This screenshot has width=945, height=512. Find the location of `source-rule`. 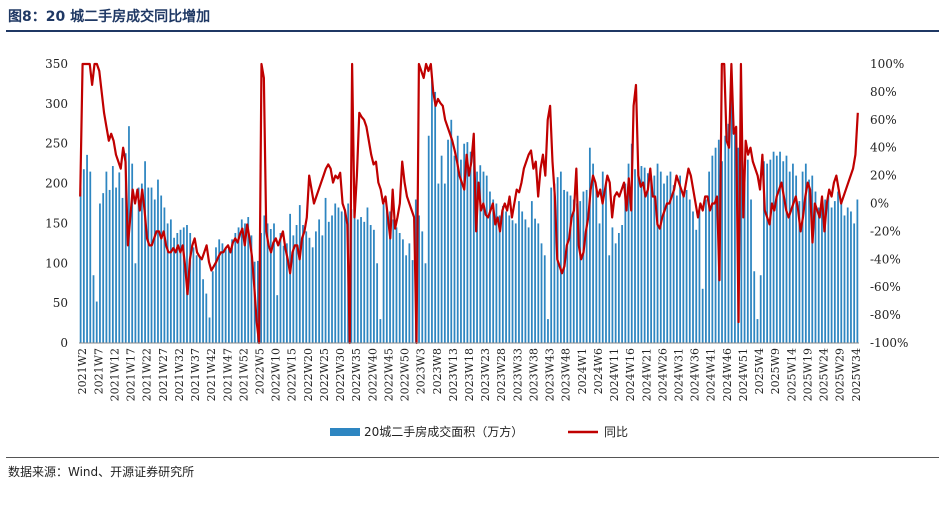

source-rule is located at coordinates (472, 457).